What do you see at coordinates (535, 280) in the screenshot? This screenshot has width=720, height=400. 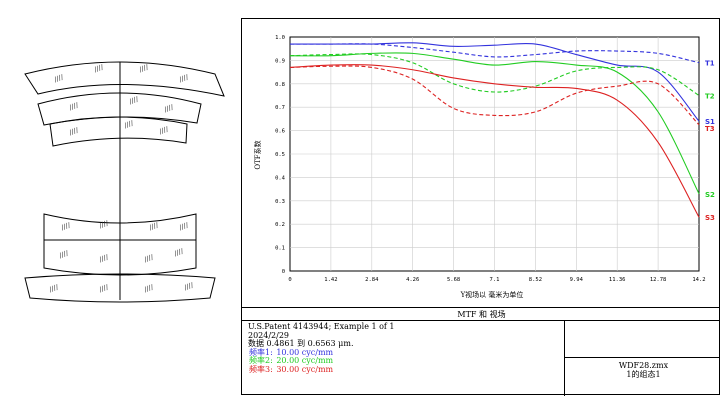 I see `x-tick-label: 8.52` at bounding box center [535, 280].